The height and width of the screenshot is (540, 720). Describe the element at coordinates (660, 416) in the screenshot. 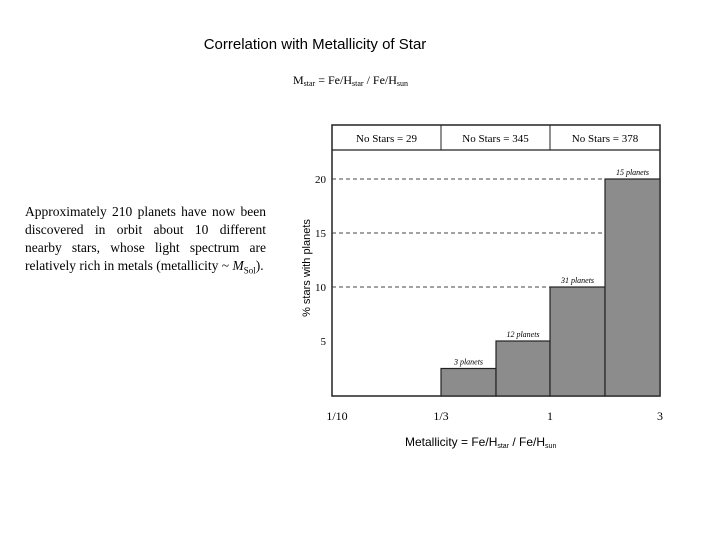

I see `x-tick-4: 3` at that location.